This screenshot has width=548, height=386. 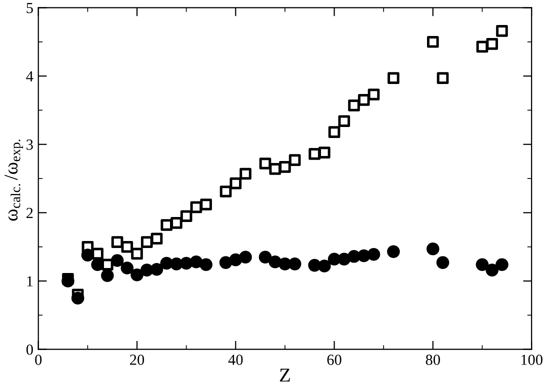 What do you see at coordinates (29, 145) in the screenshot?
I see `y-tick-label: 3` at bounding box center [29, 145].